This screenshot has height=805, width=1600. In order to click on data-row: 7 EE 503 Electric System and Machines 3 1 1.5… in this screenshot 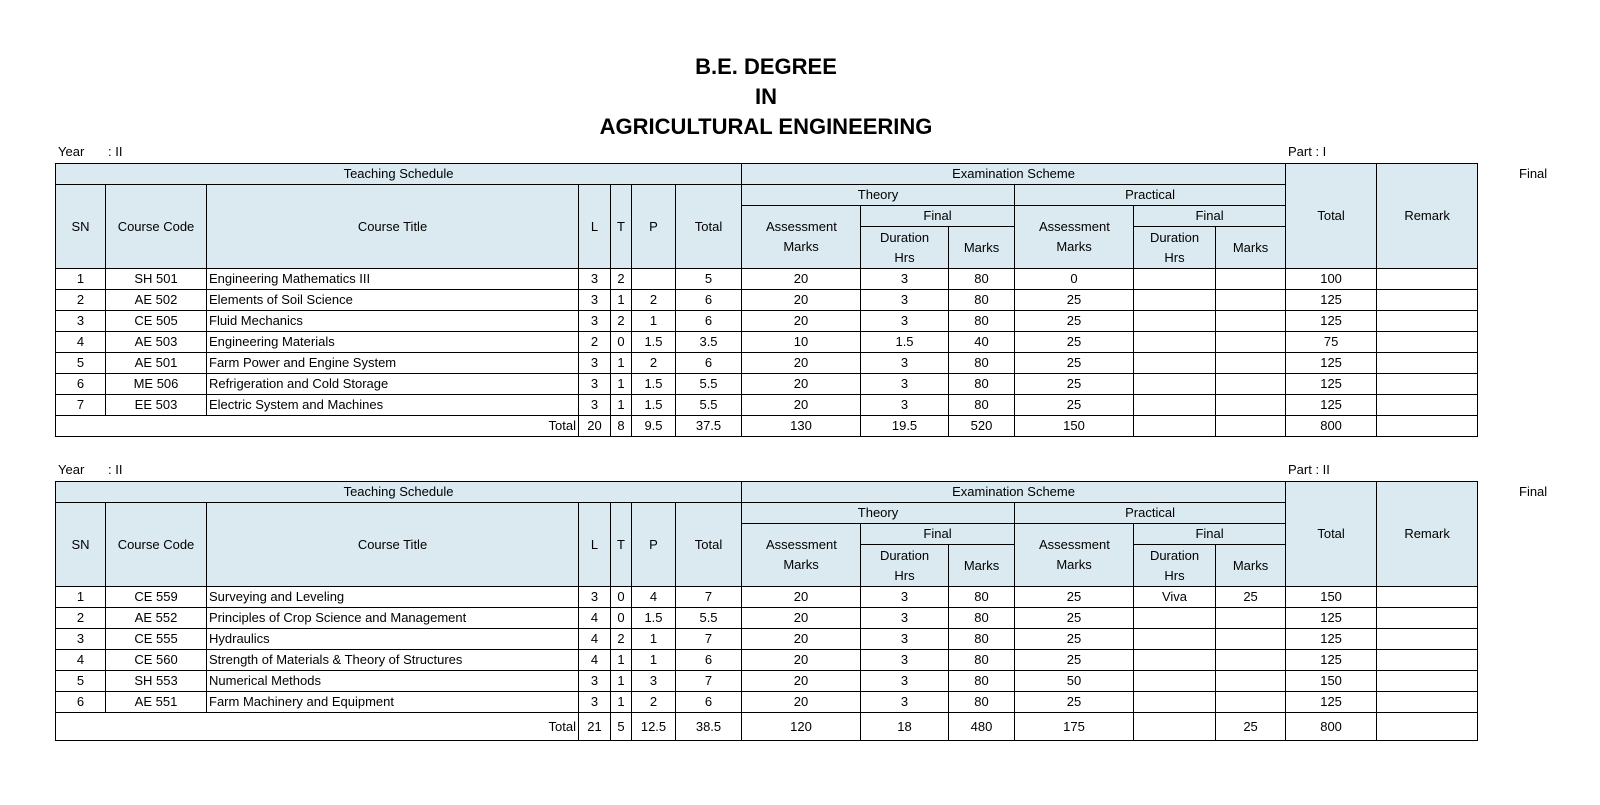, I will do `click(767, 405)`.